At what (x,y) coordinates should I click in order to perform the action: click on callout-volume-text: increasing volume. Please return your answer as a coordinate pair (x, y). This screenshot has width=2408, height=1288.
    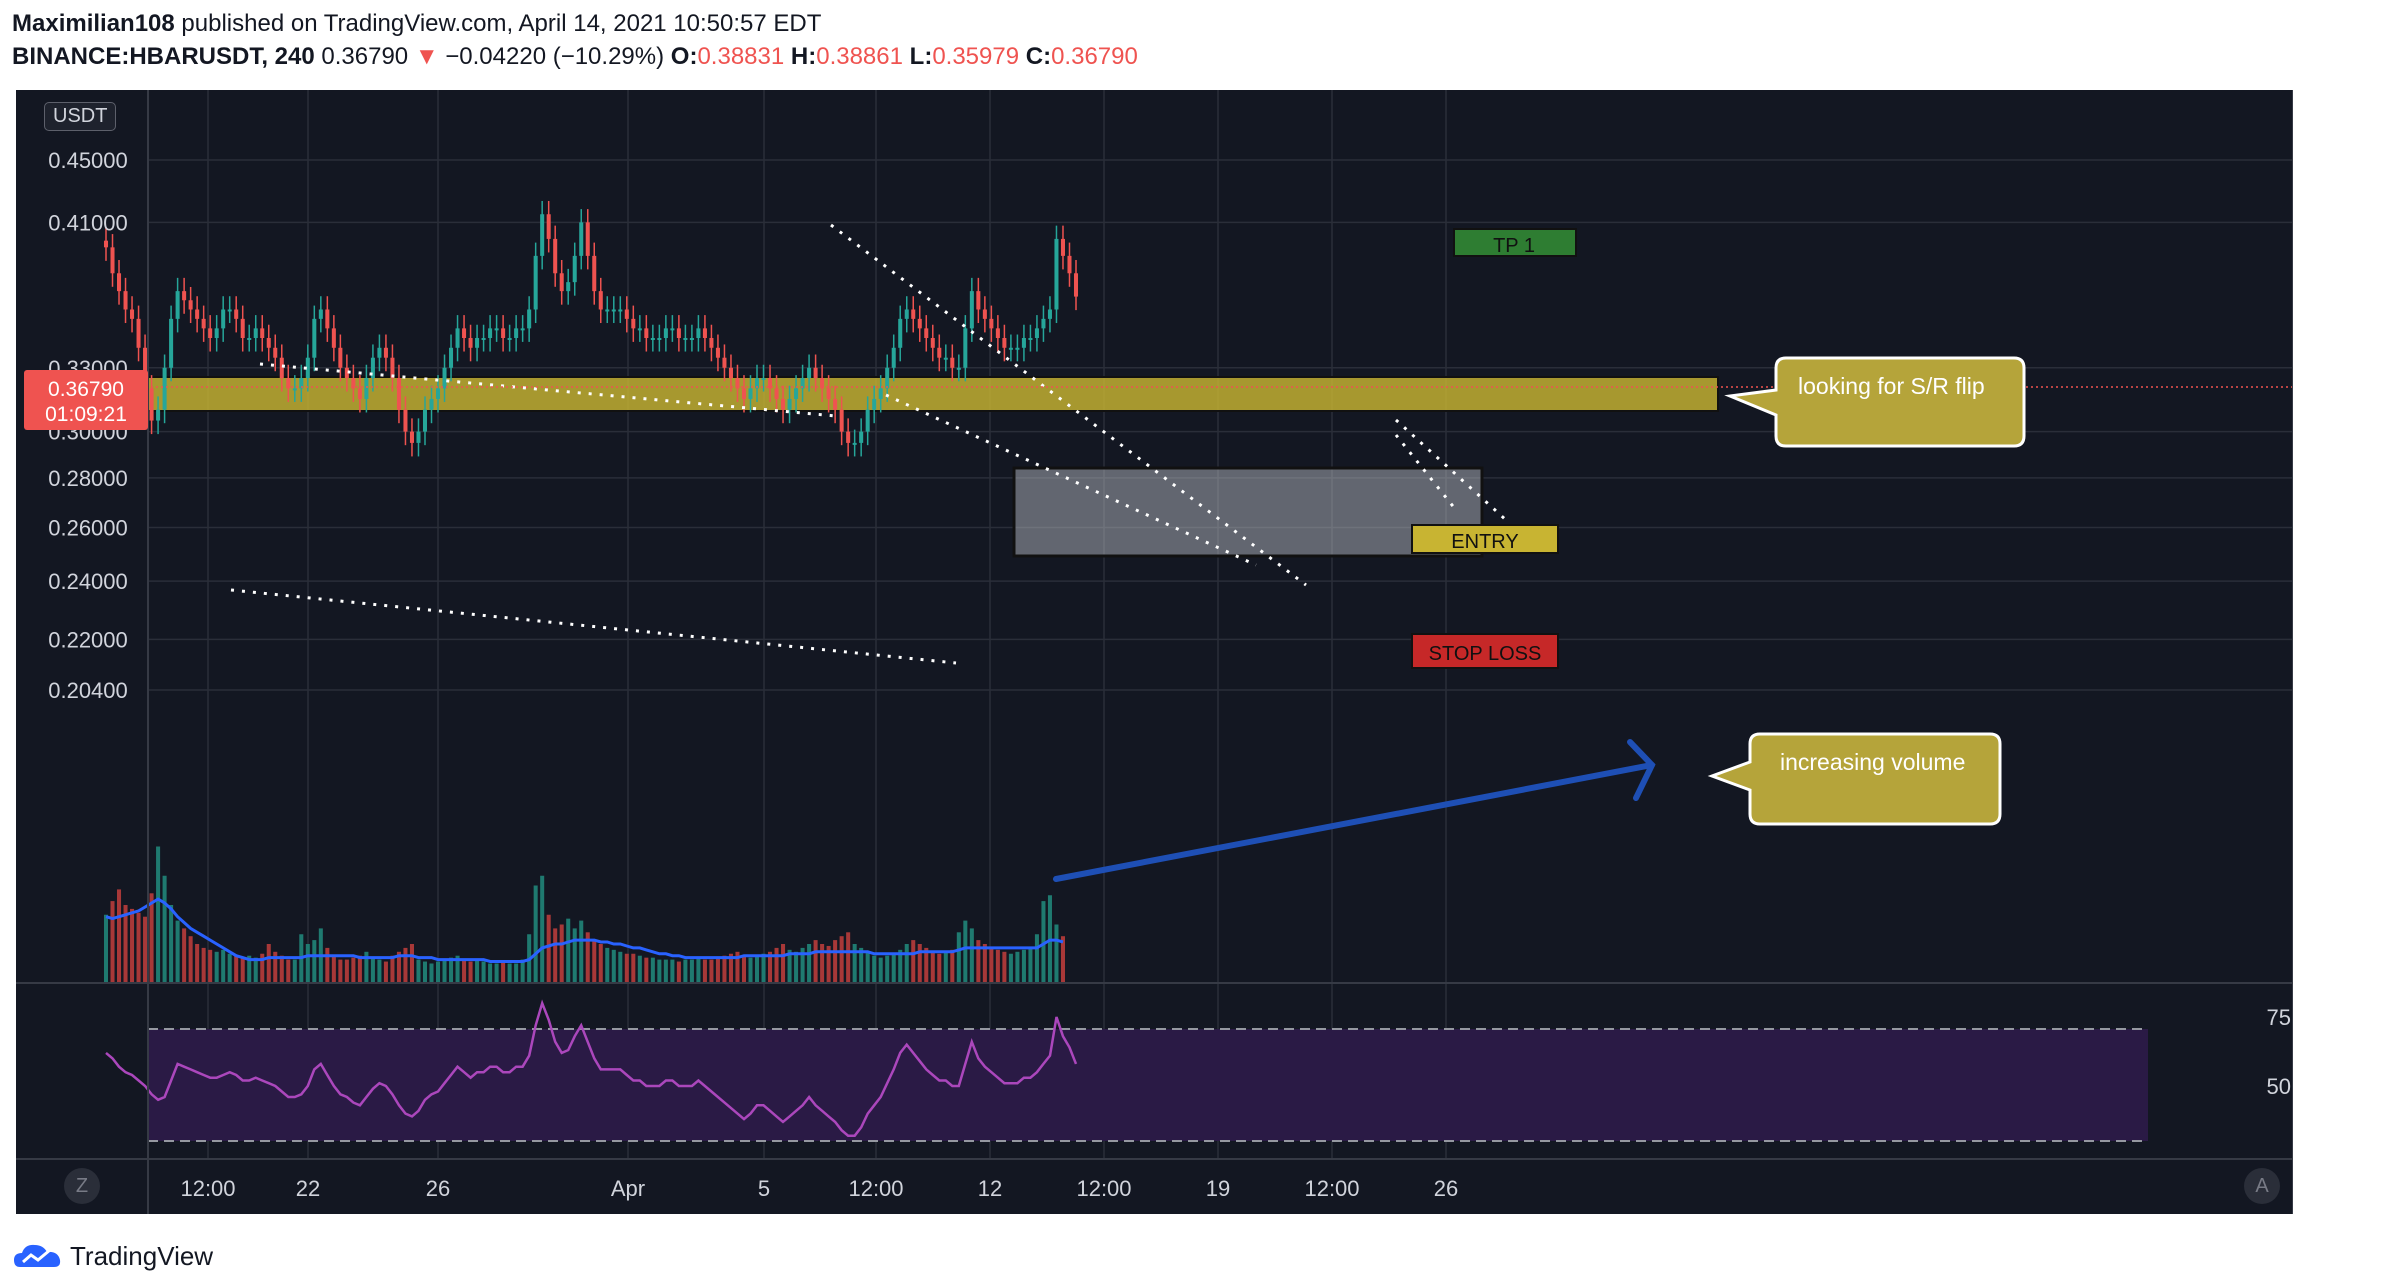
    Looking at the image, I should click on (1872, 762).